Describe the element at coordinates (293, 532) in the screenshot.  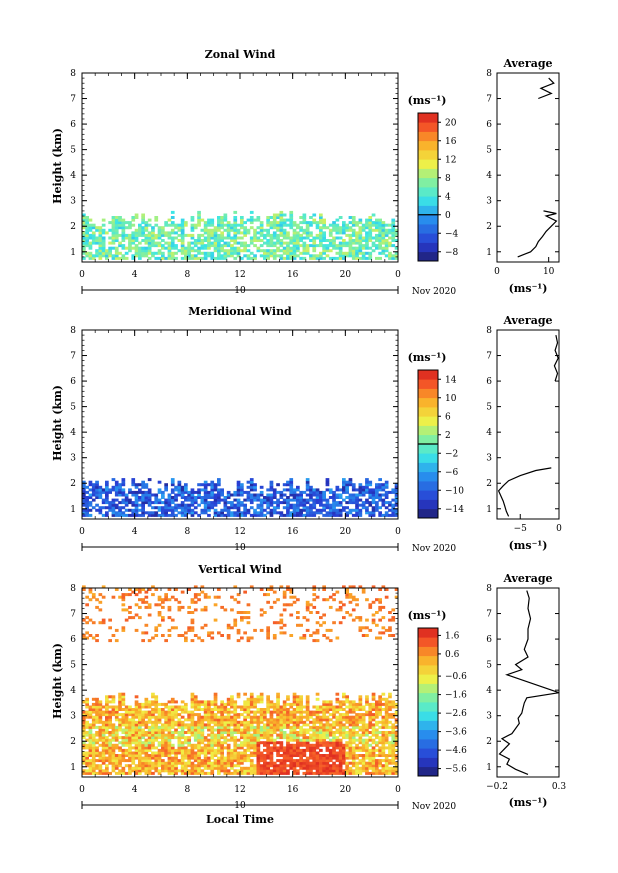
I see `x-tick-label: 16` at that location.